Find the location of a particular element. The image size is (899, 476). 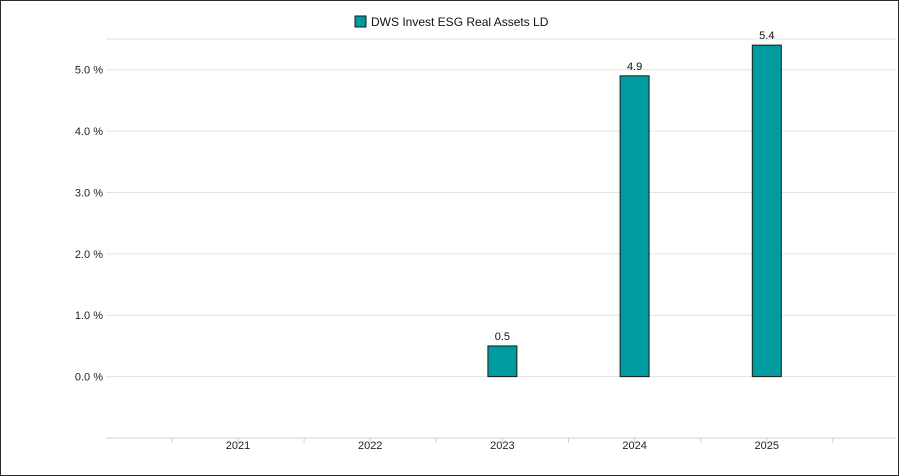

legend-swatch is located at coordinates (360, 21).